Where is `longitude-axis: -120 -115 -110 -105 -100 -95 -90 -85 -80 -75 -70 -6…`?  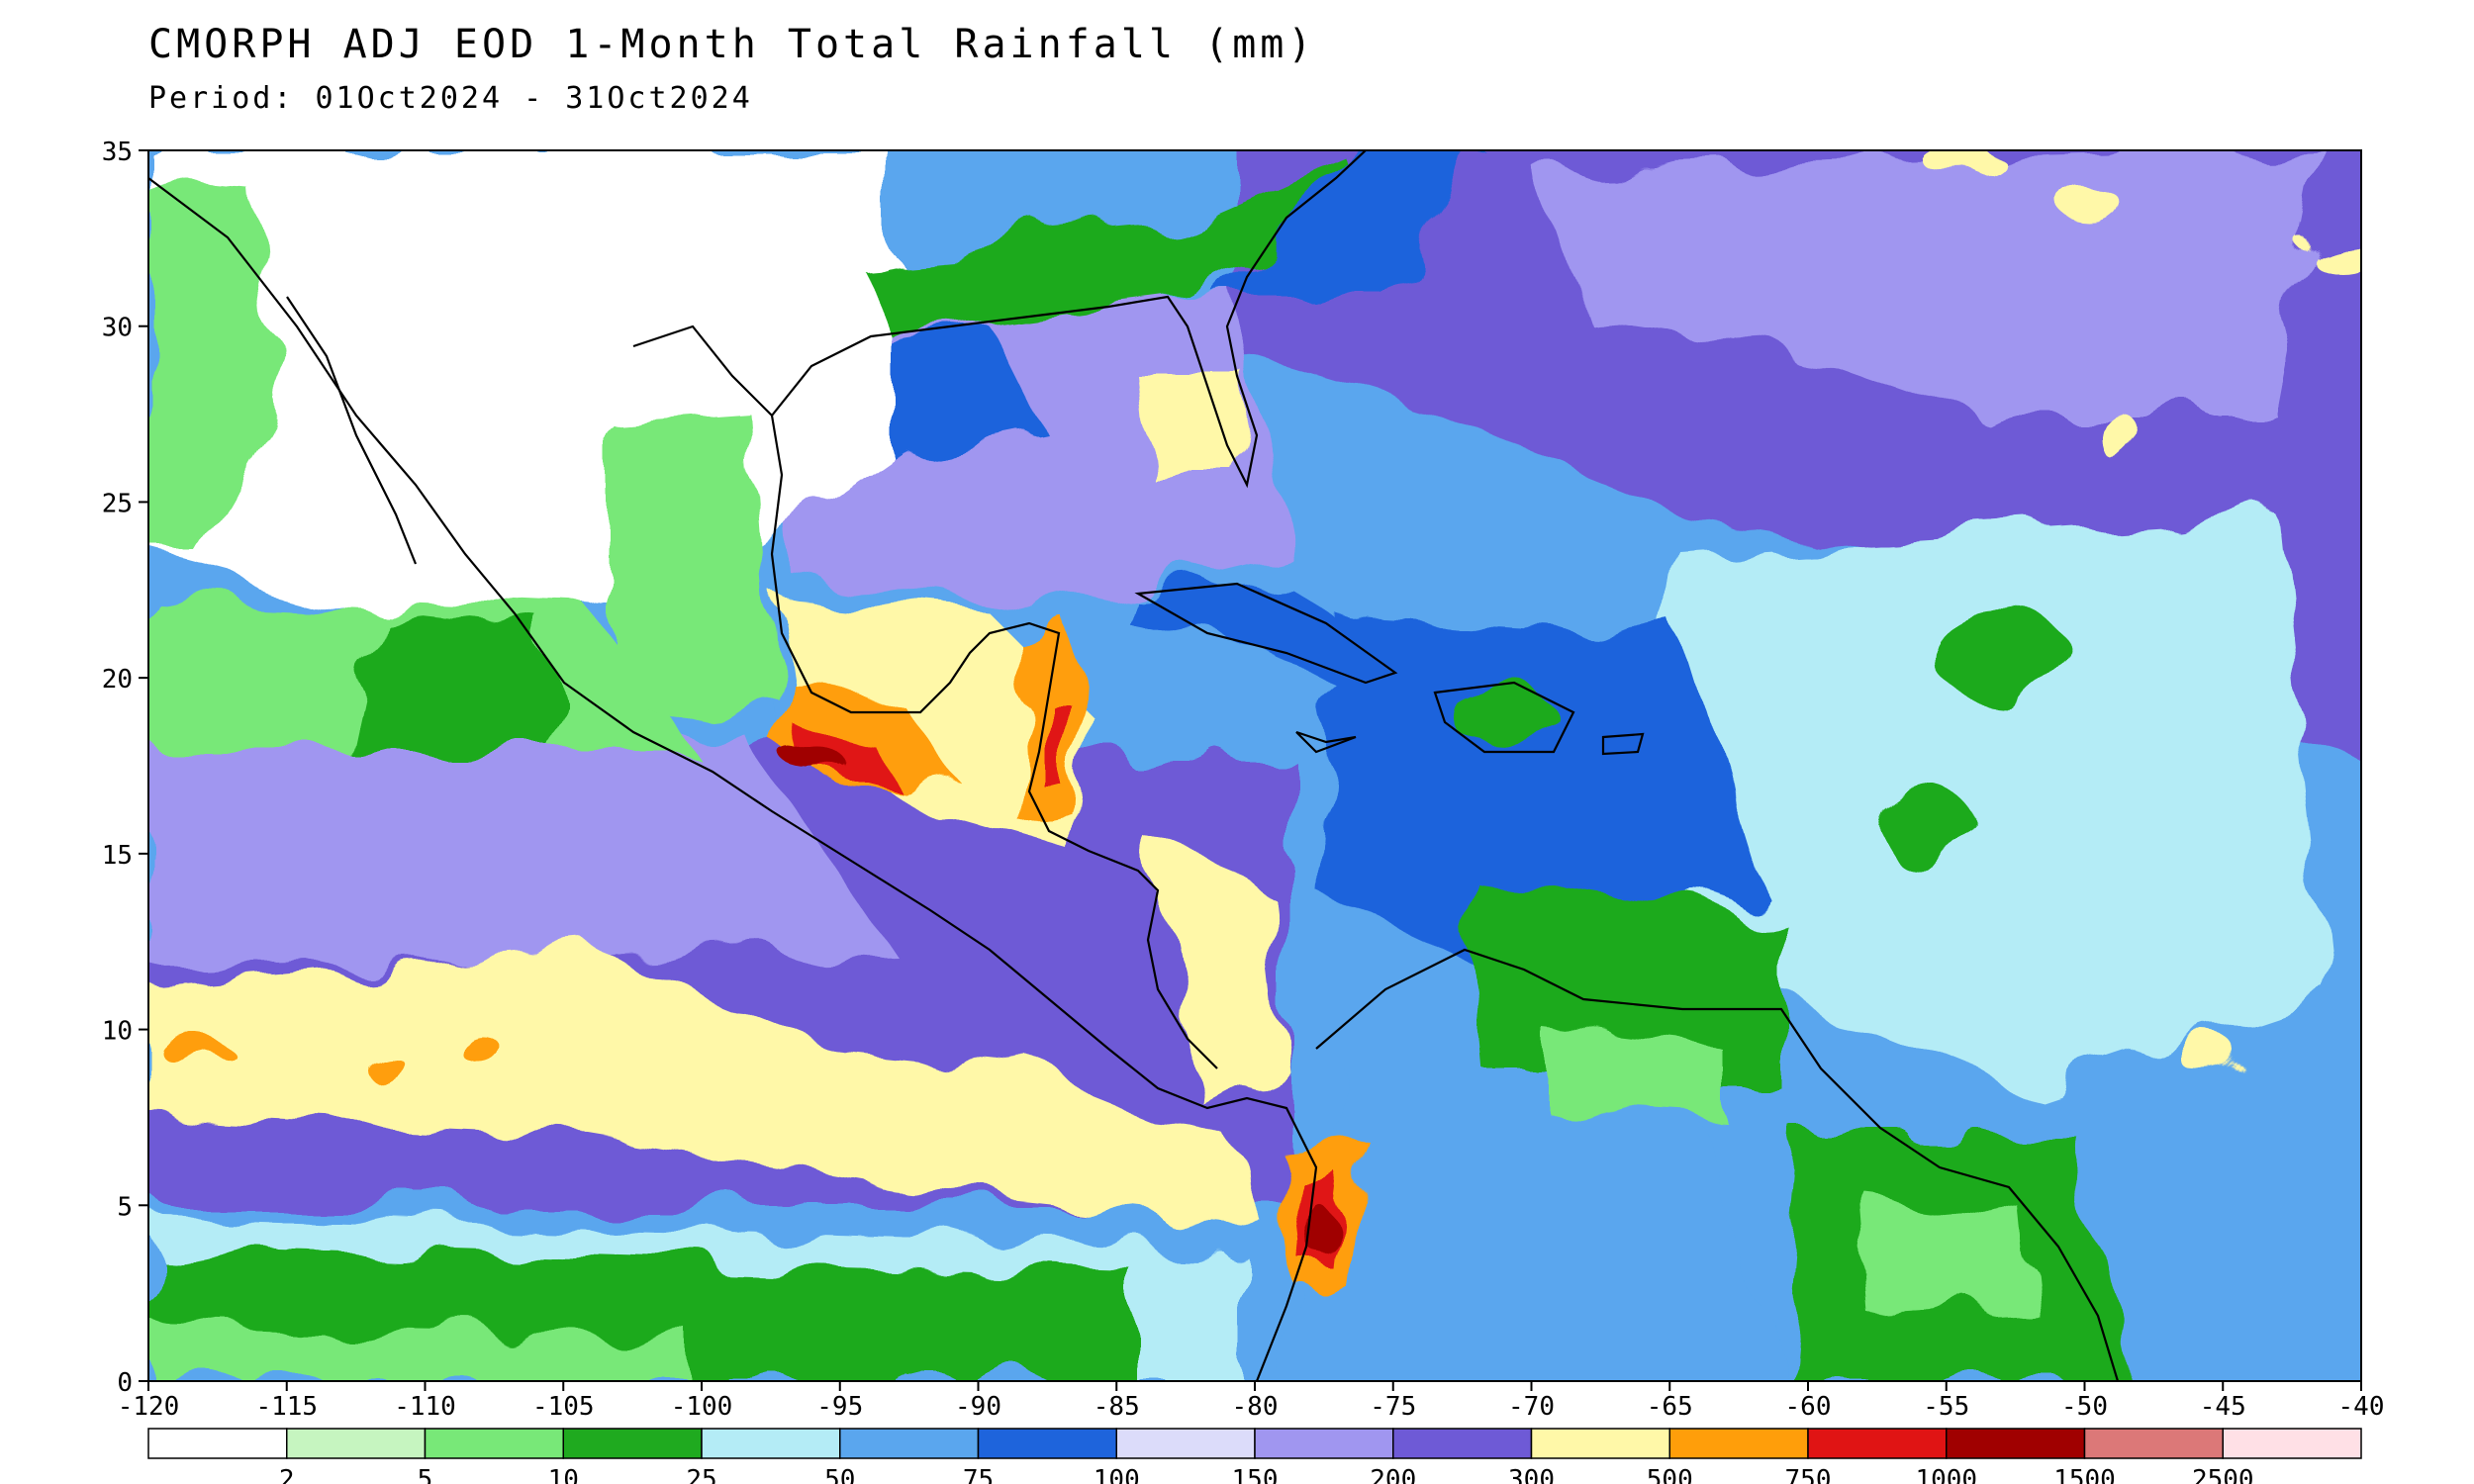
longitude-axis: -120 -115 -110 -105 -100 -95 -90 -85 -80 -75 -70 -6… is located at coordinates (1252, 1401).